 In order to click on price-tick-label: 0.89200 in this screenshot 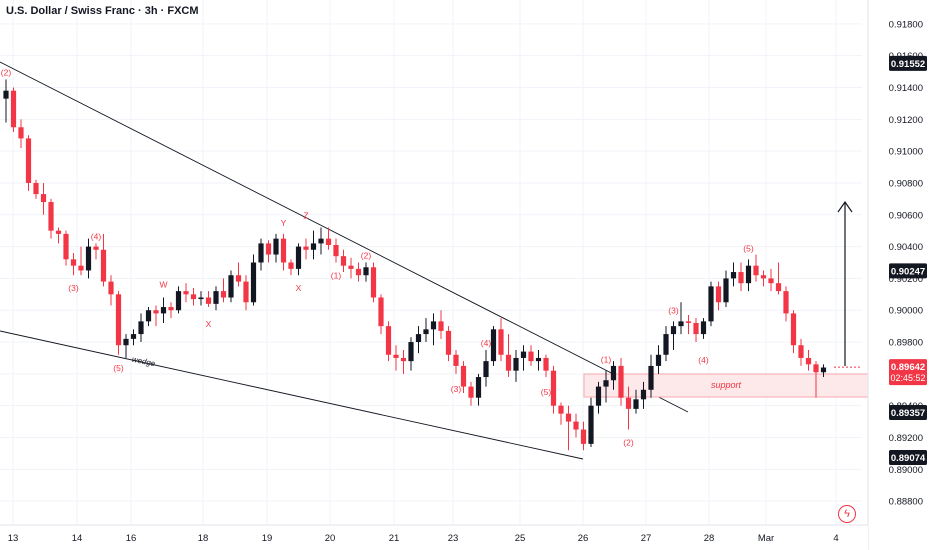, I will do `click(906, 438)`.